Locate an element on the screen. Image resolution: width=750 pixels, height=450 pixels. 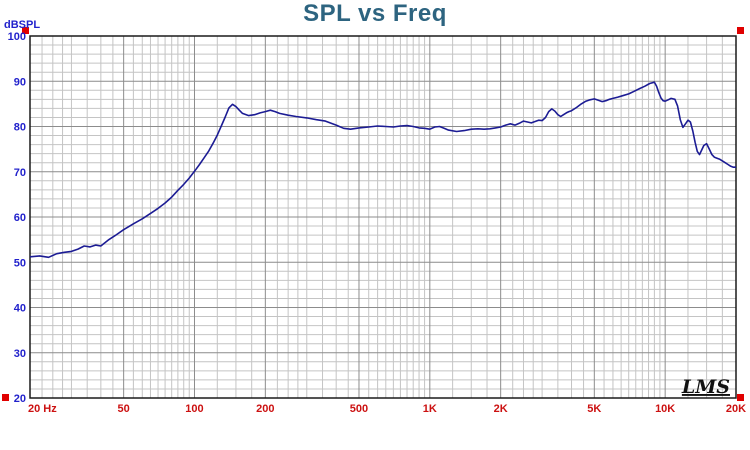
x-tick-label: 10K is located at coordinates (665, 409).